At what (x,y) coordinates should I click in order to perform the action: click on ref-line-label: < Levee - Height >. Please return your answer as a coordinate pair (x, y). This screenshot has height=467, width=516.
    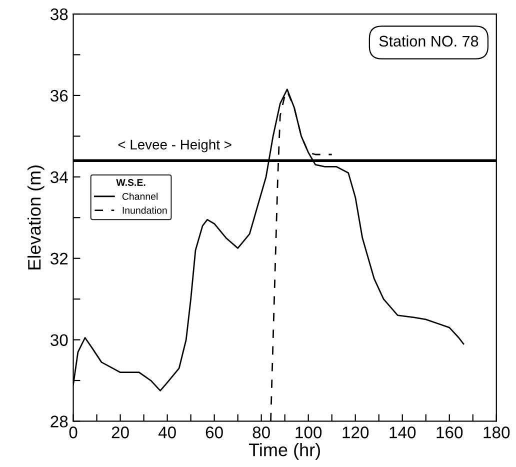
    Looking at the image, I should click on (175, 145).